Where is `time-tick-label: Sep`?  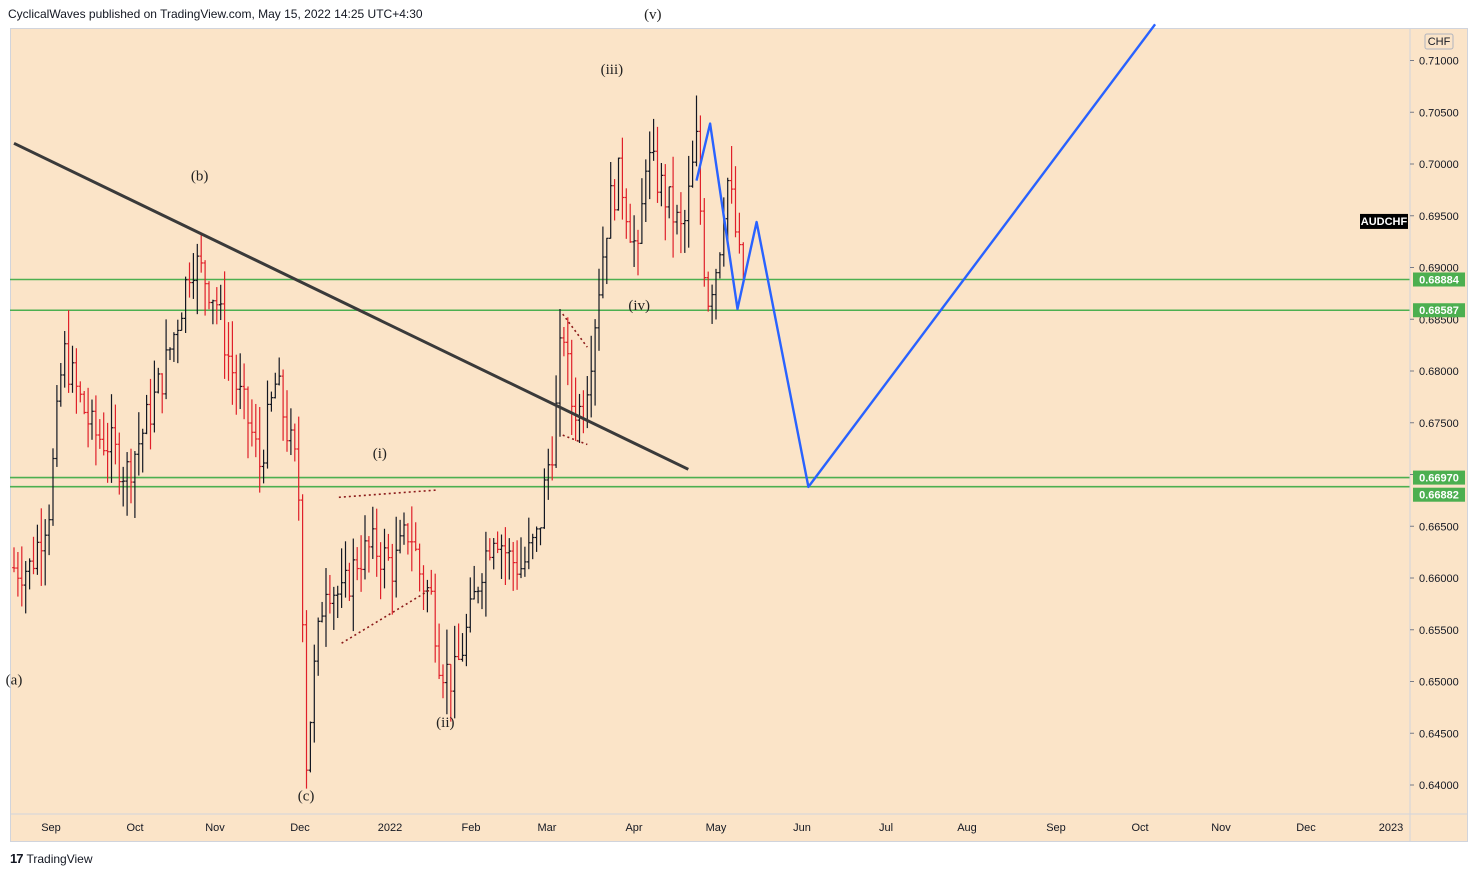
time-tick-label: Sep is located at coordinates (1056, 828).